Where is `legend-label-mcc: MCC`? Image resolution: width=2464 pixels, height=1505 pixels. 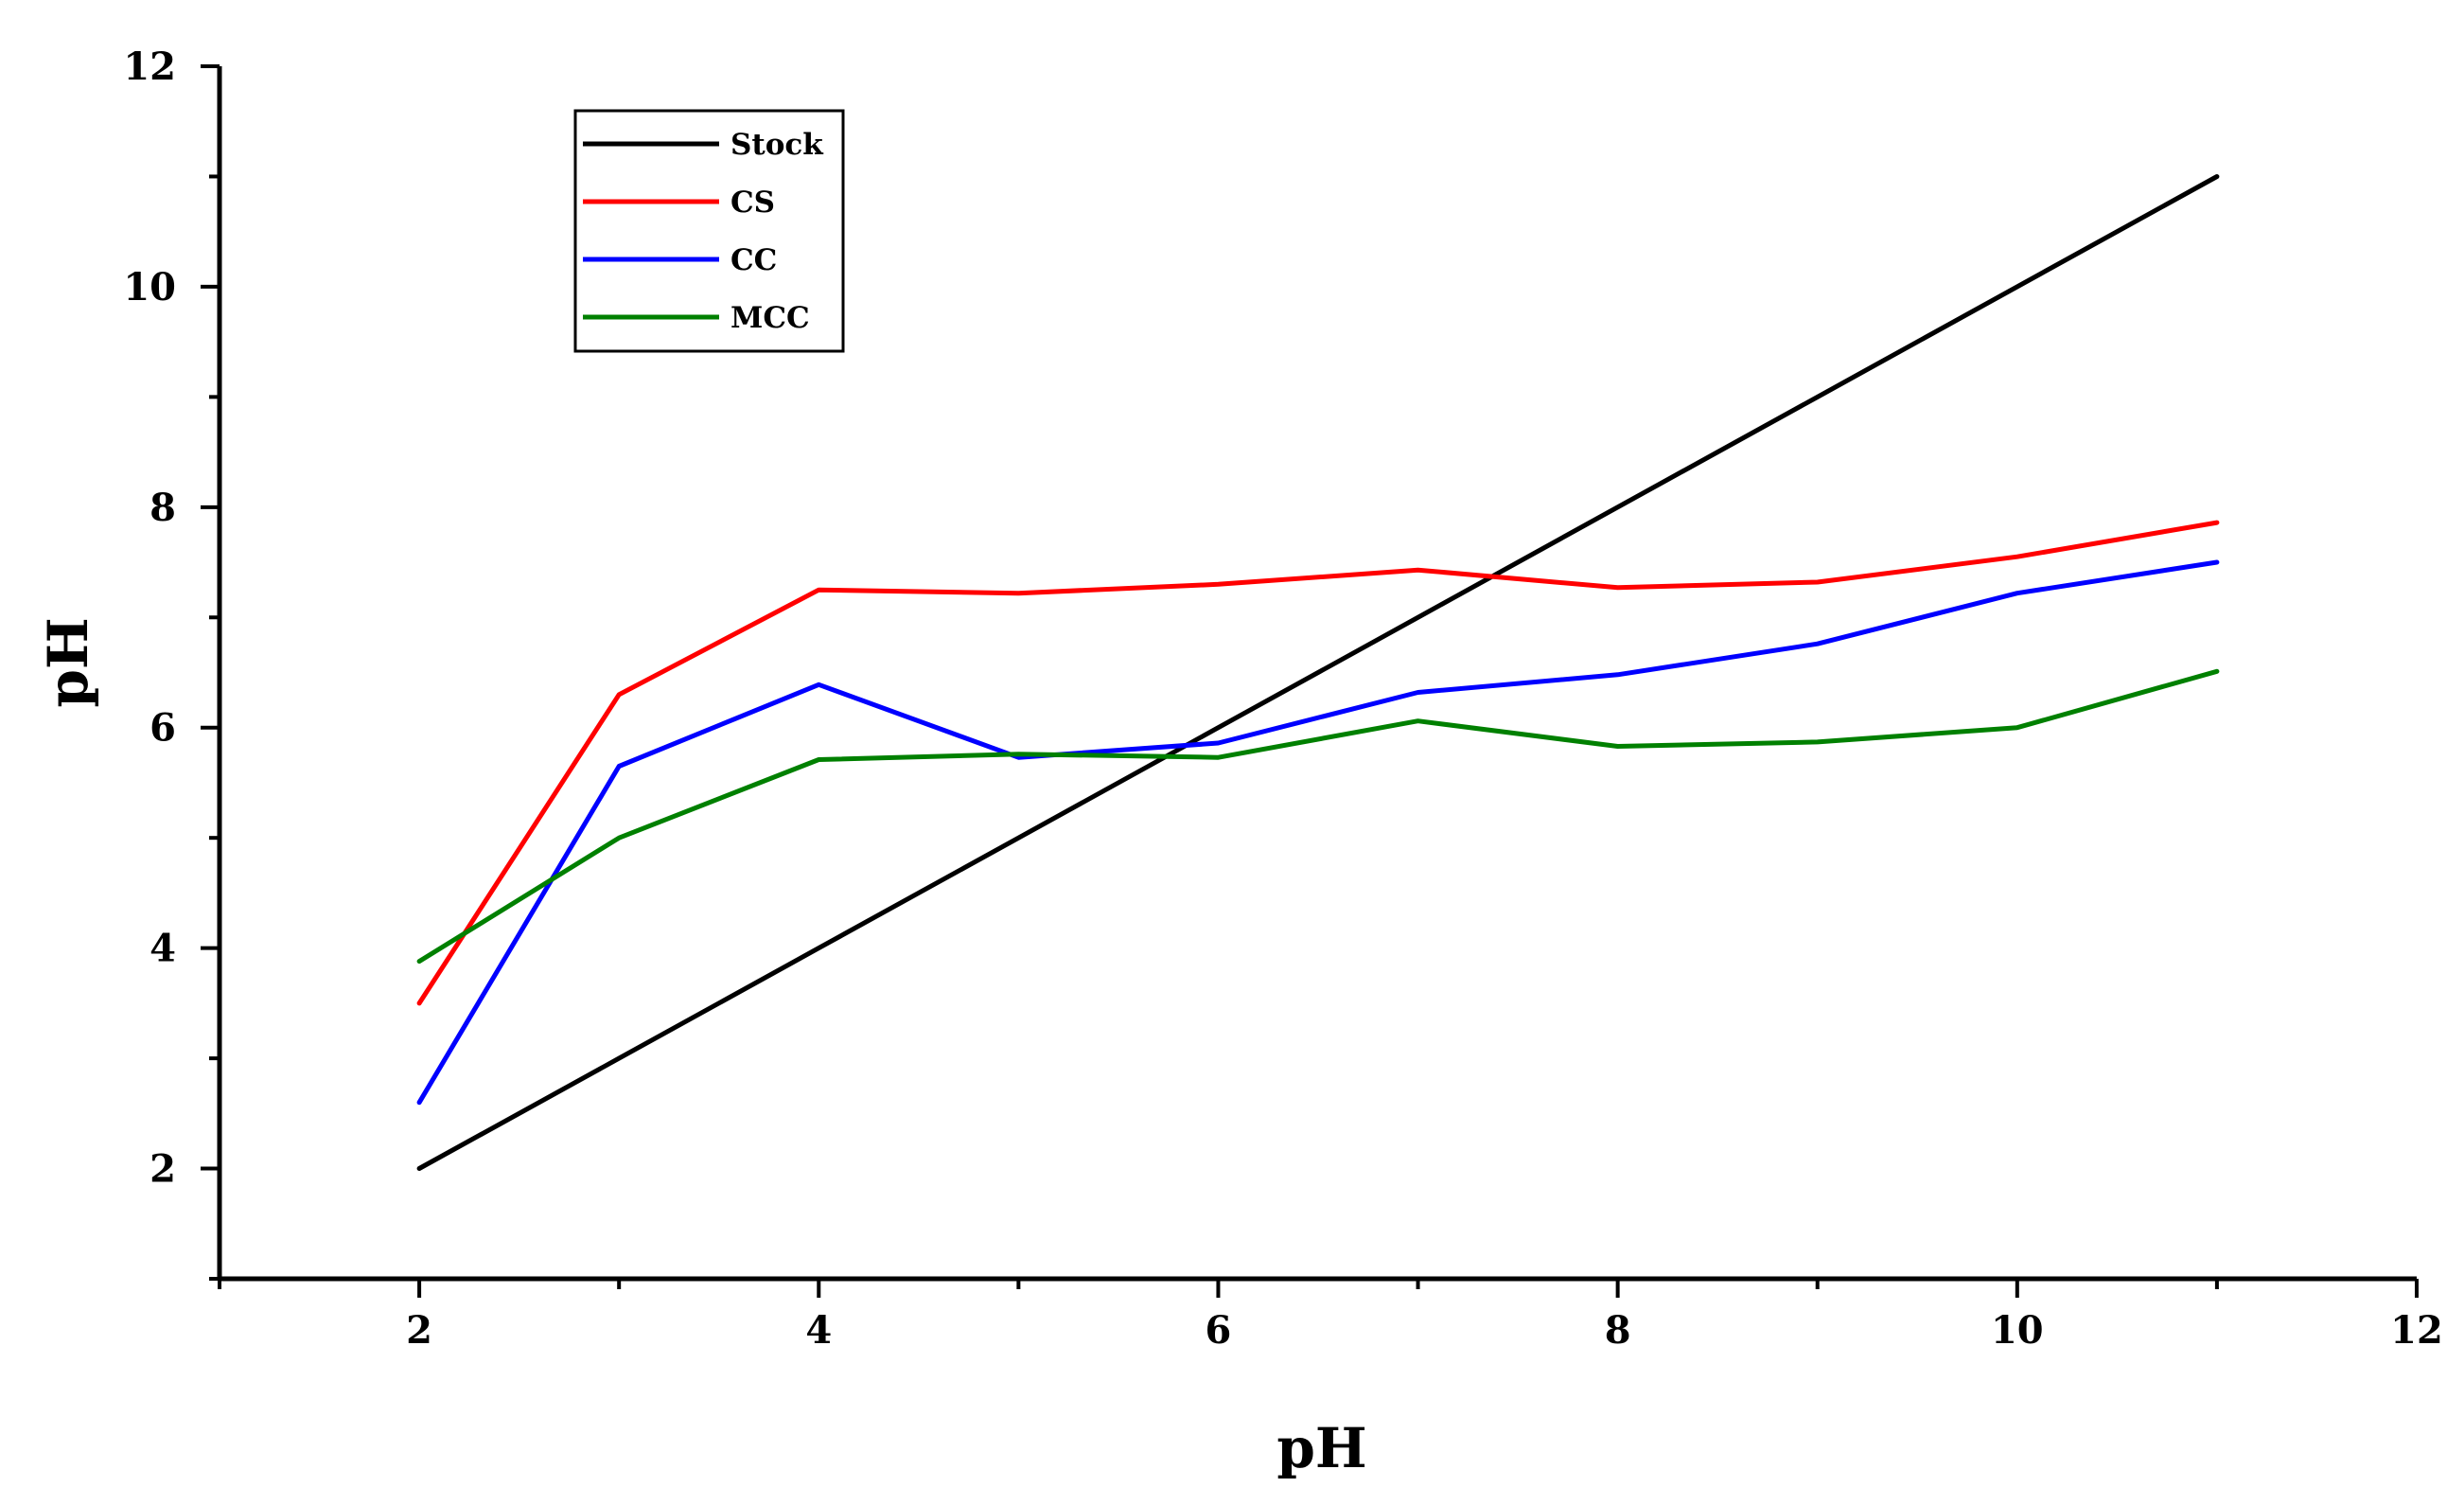 legend-label-mcc: MCC is located at coordinates (770, 318).